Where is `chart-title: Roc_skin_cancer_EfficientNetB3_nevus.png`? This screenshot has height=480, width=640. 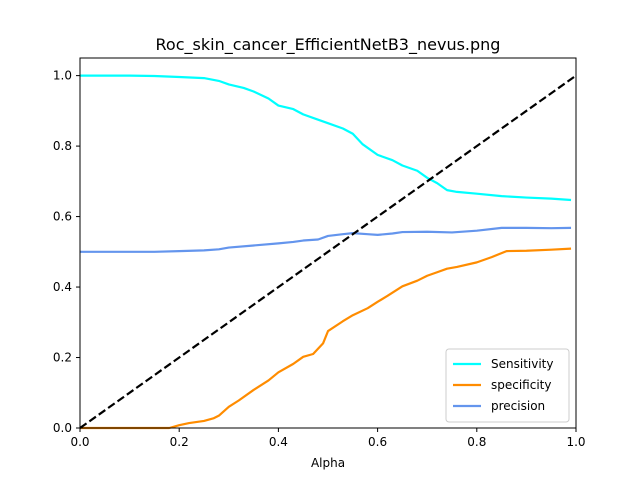 chart-title: Roc_skin_cancer_EfficientNetB3_nevus.png is located at coordinates (328, 45).